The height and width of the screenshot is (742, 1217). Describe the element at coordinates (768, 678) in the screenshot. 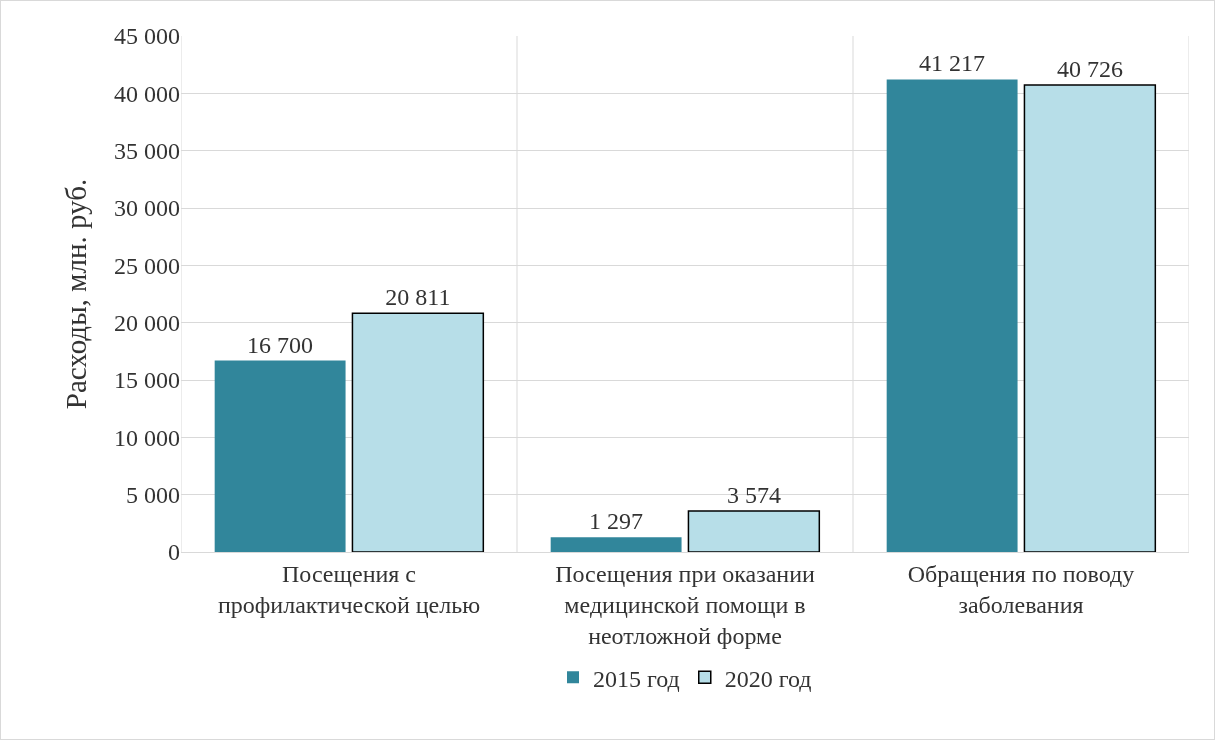

I see `legend-label: 2020 год` at that location.